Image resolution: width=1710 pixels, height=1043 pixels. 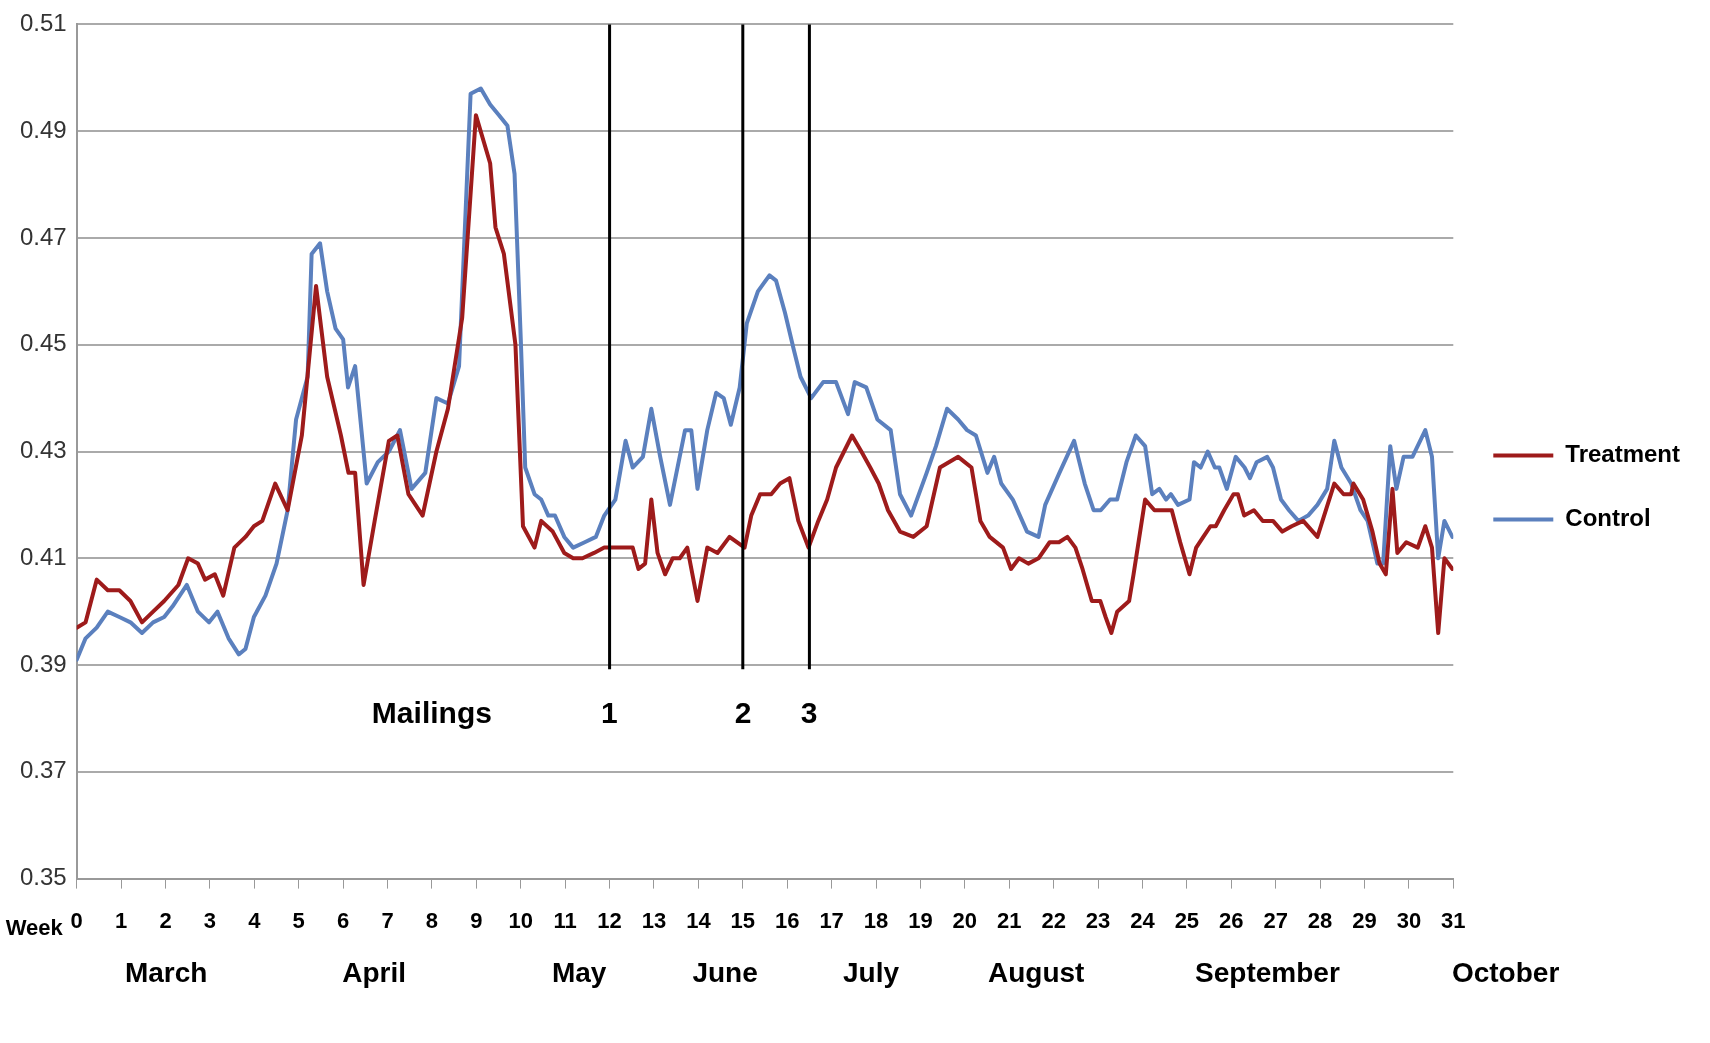 What do you see at coordinates (76, 920) in the screenshot?
I see `x-tick-label: 0` at bounding box center [76, 920].